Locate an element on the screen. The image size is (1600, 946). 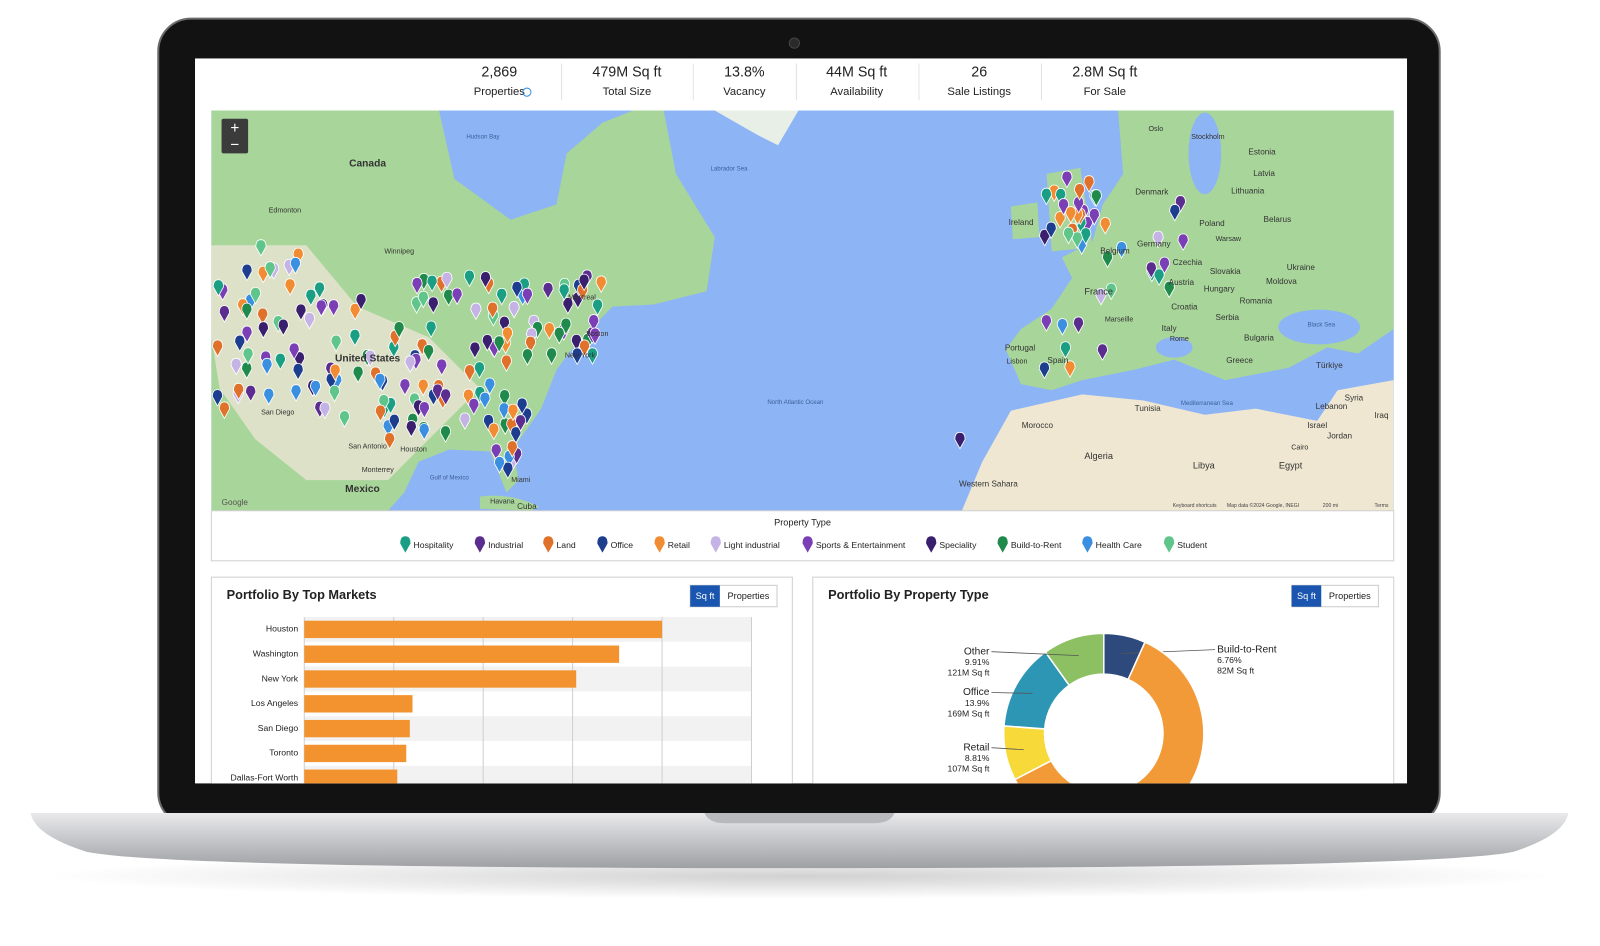
legend-label: Build-to-Rent is located at coordinates (1036, 545).